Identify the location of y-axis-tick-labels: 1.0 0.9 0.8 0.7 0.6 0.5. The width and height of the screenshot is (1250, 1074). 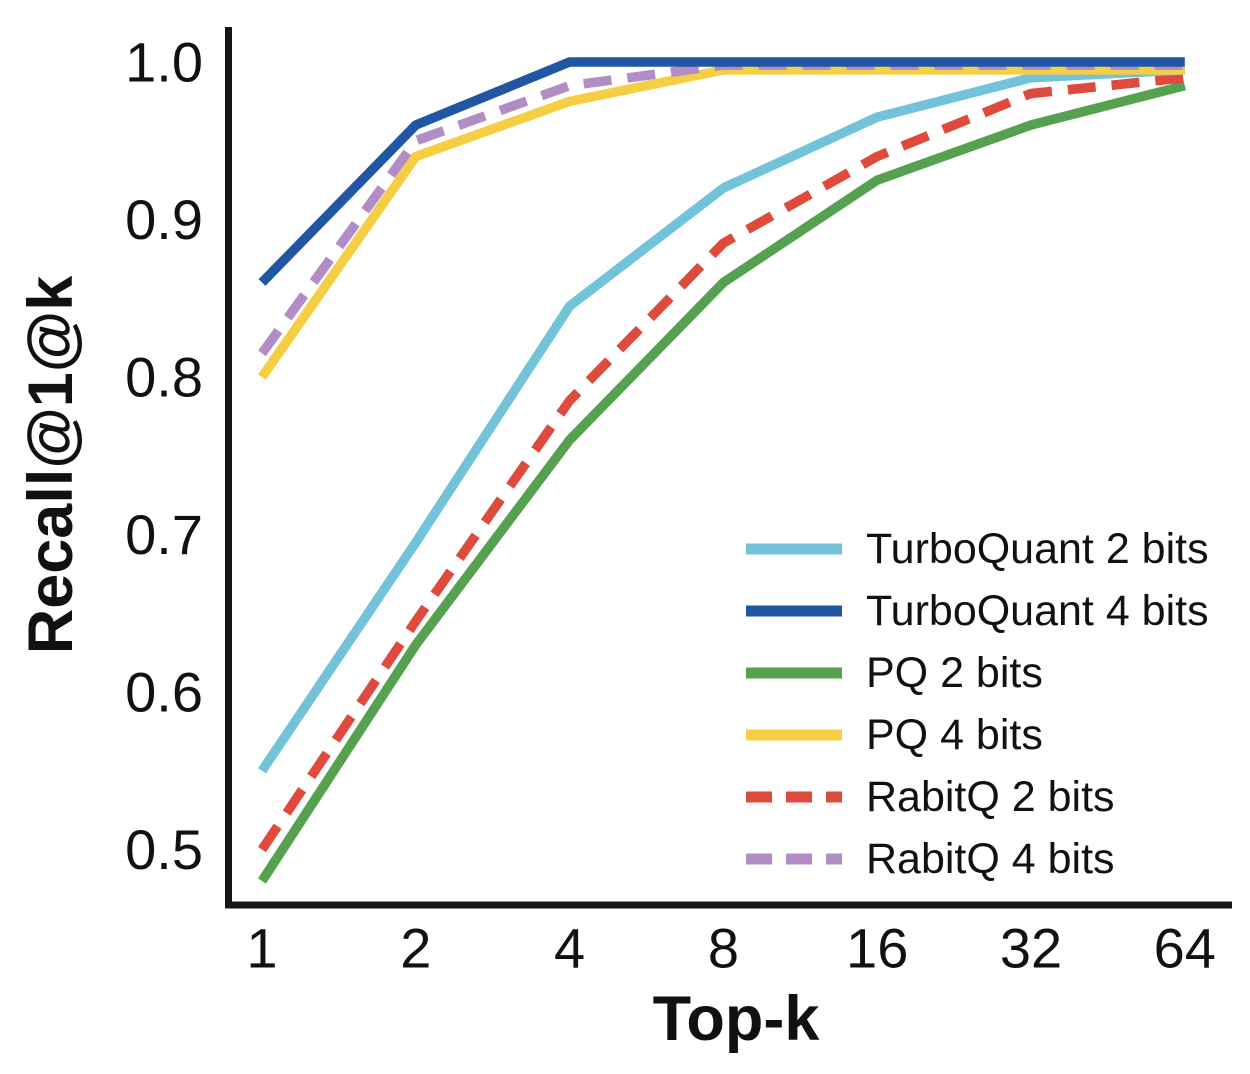
(164, 456).